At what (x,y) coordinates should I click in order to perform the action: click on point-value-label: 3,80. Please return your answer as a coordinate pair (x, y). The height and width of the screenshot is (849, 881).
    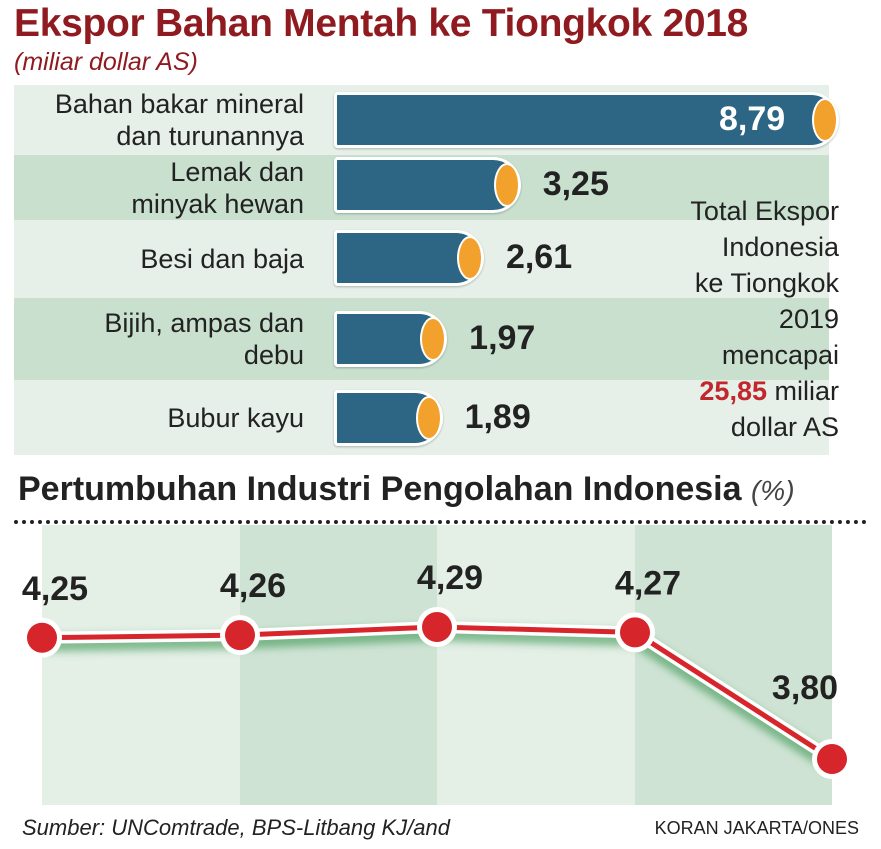
    Looking at the image, I should click on (805, 688).